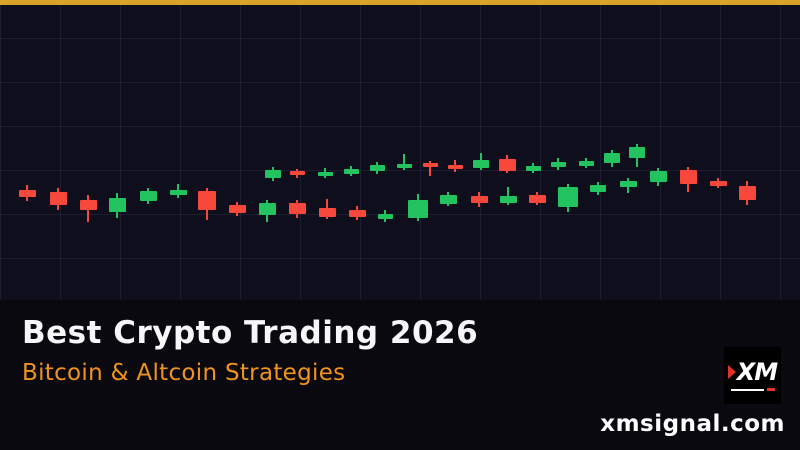 Image resolution: width=800 pixels, height=450 pixels. What do you see at coordinates (770, 389) in the screenshot?
I see `logo-underline-red` at bounding box center [770, 389].